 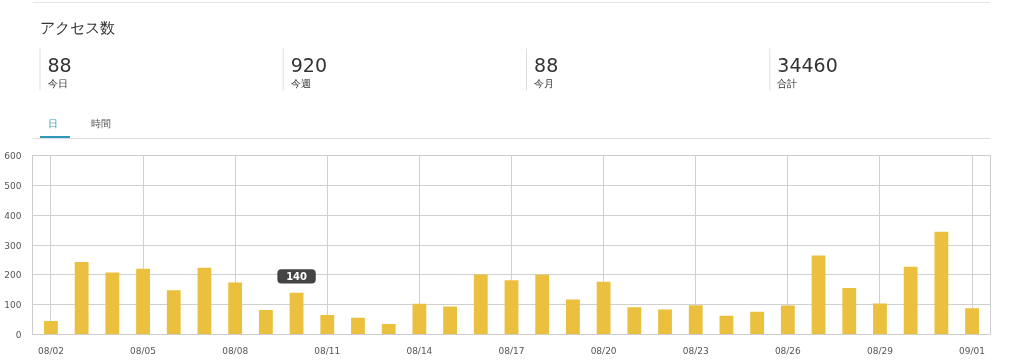 What do you see at coordinates (603, 350) in the screenshot?
I see `x-tick-label: 08/20` at bounding box center [603, 350].